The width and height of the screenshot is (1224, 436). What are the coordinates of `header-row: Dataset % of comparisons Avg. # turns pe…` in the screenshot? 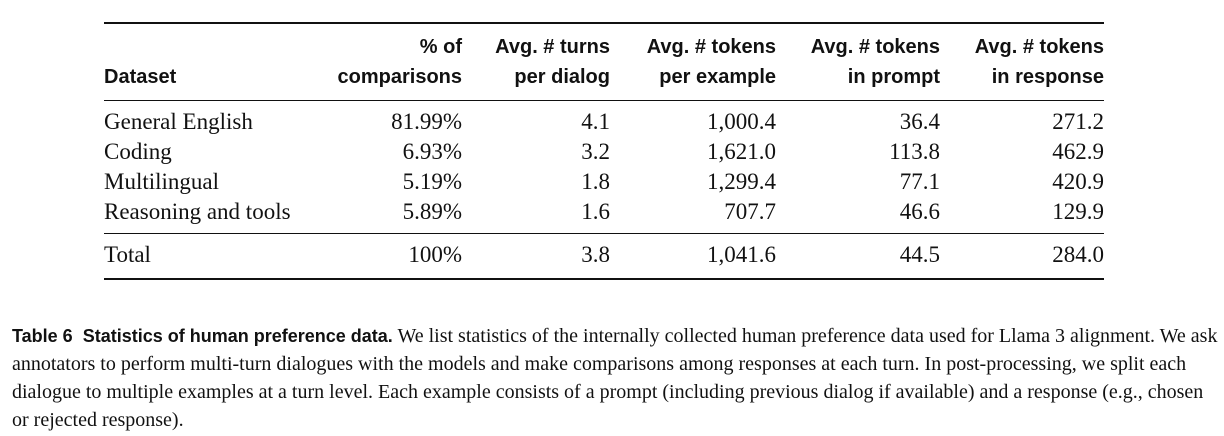 It's located at (604, 62).